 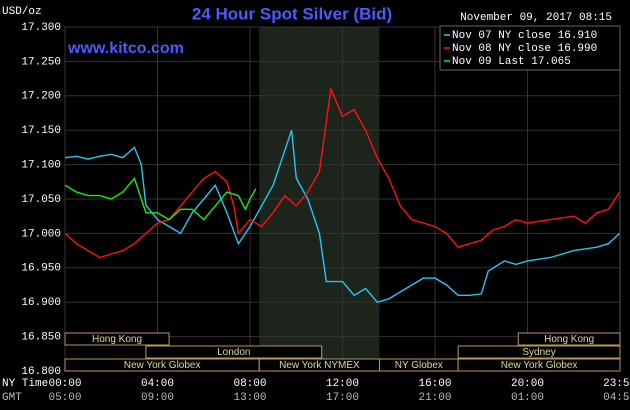 I want to click on session-label: London, so click(x=233, y=352).